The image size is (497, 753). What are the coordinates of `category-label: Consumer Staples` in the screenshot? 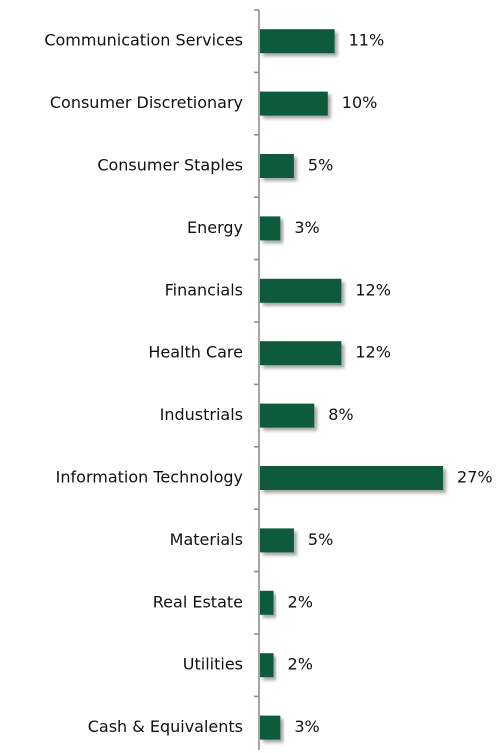 It's located at (170, 165).